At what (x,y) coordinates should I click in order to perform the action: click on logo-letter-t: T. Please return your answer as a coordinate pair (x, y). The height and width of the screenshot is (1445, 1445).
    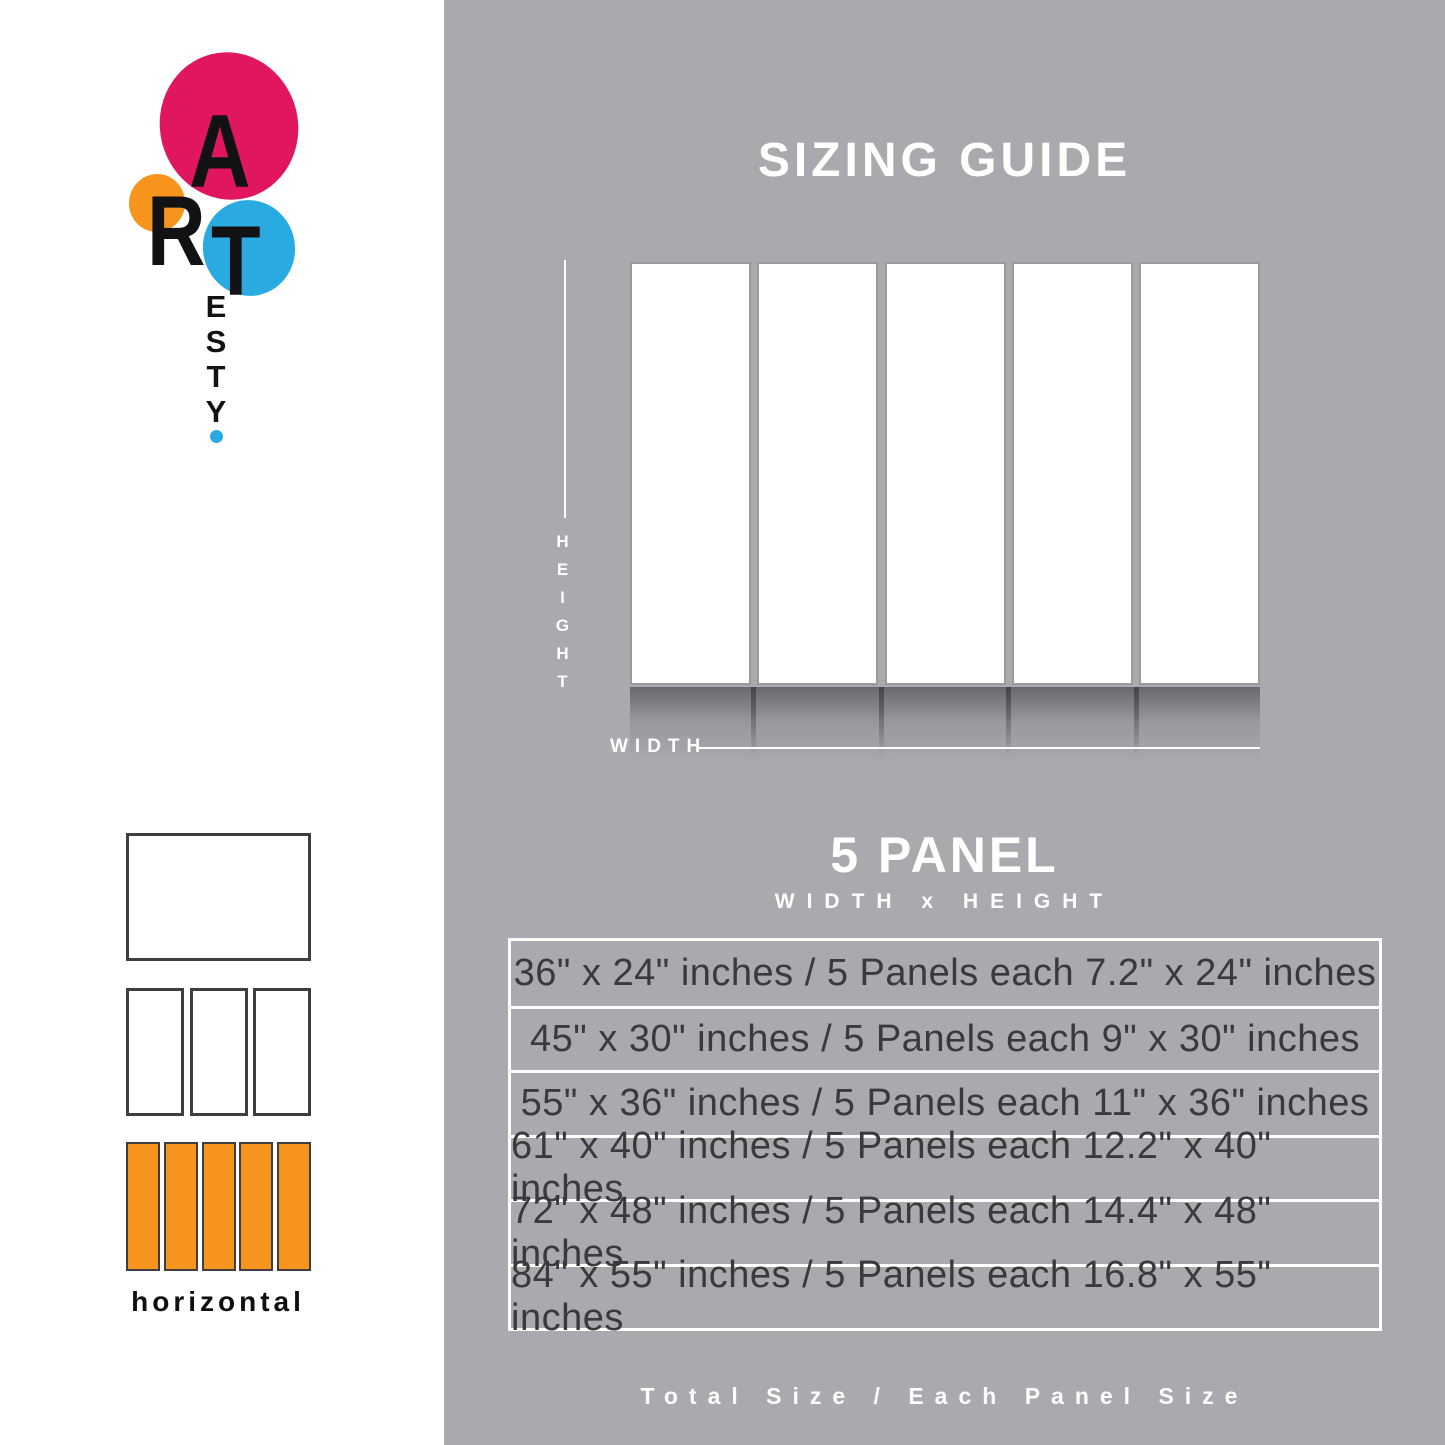
    Looking at the image, I should click on (236, 260).